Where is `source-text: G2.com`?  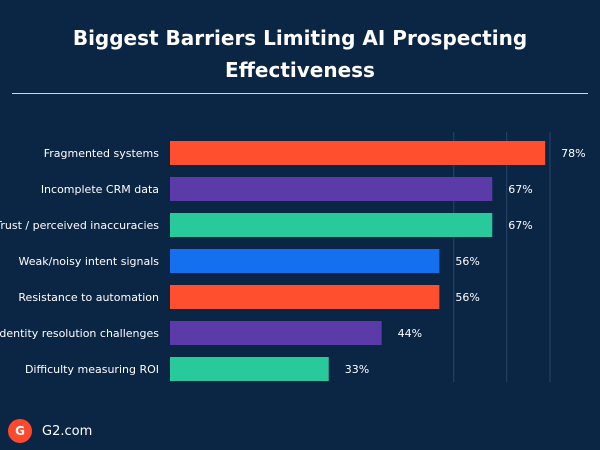 source-text: G2.com is located at coordinates (67, 431).